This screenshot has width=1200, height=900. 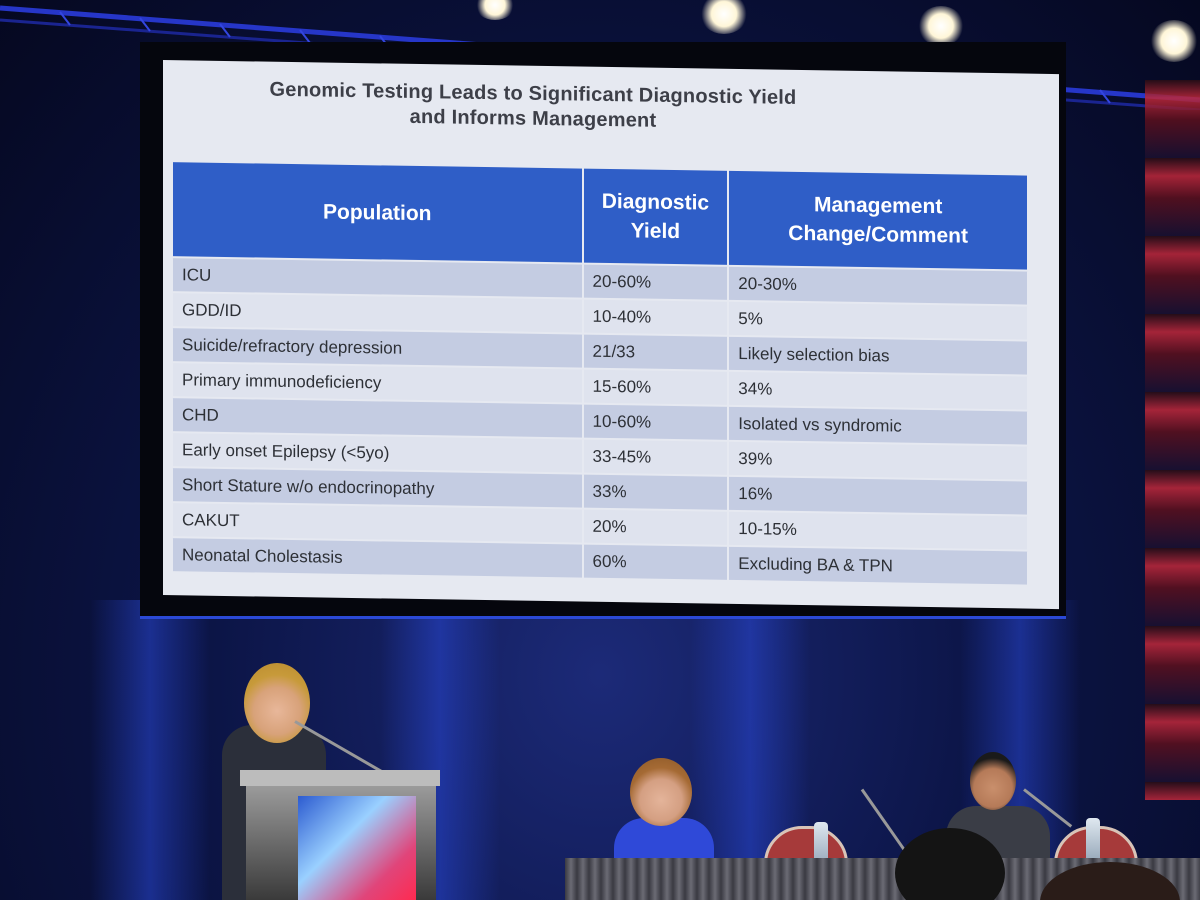 What do you see at coordinates (655, 317) in the screenshot?
I see `yield-cell: 10-40%` at bounding box center [655, 317].